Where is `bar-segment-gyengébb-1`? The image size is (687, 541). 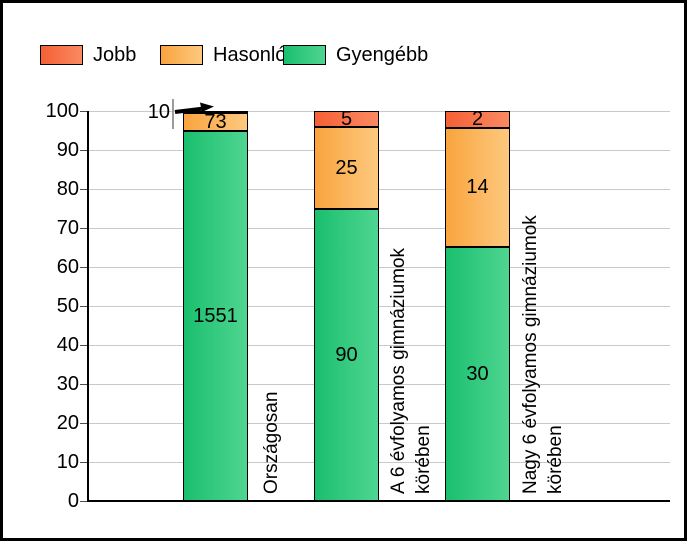
bar-segment-gyengébb-1 is located at coordinates (346, 354).